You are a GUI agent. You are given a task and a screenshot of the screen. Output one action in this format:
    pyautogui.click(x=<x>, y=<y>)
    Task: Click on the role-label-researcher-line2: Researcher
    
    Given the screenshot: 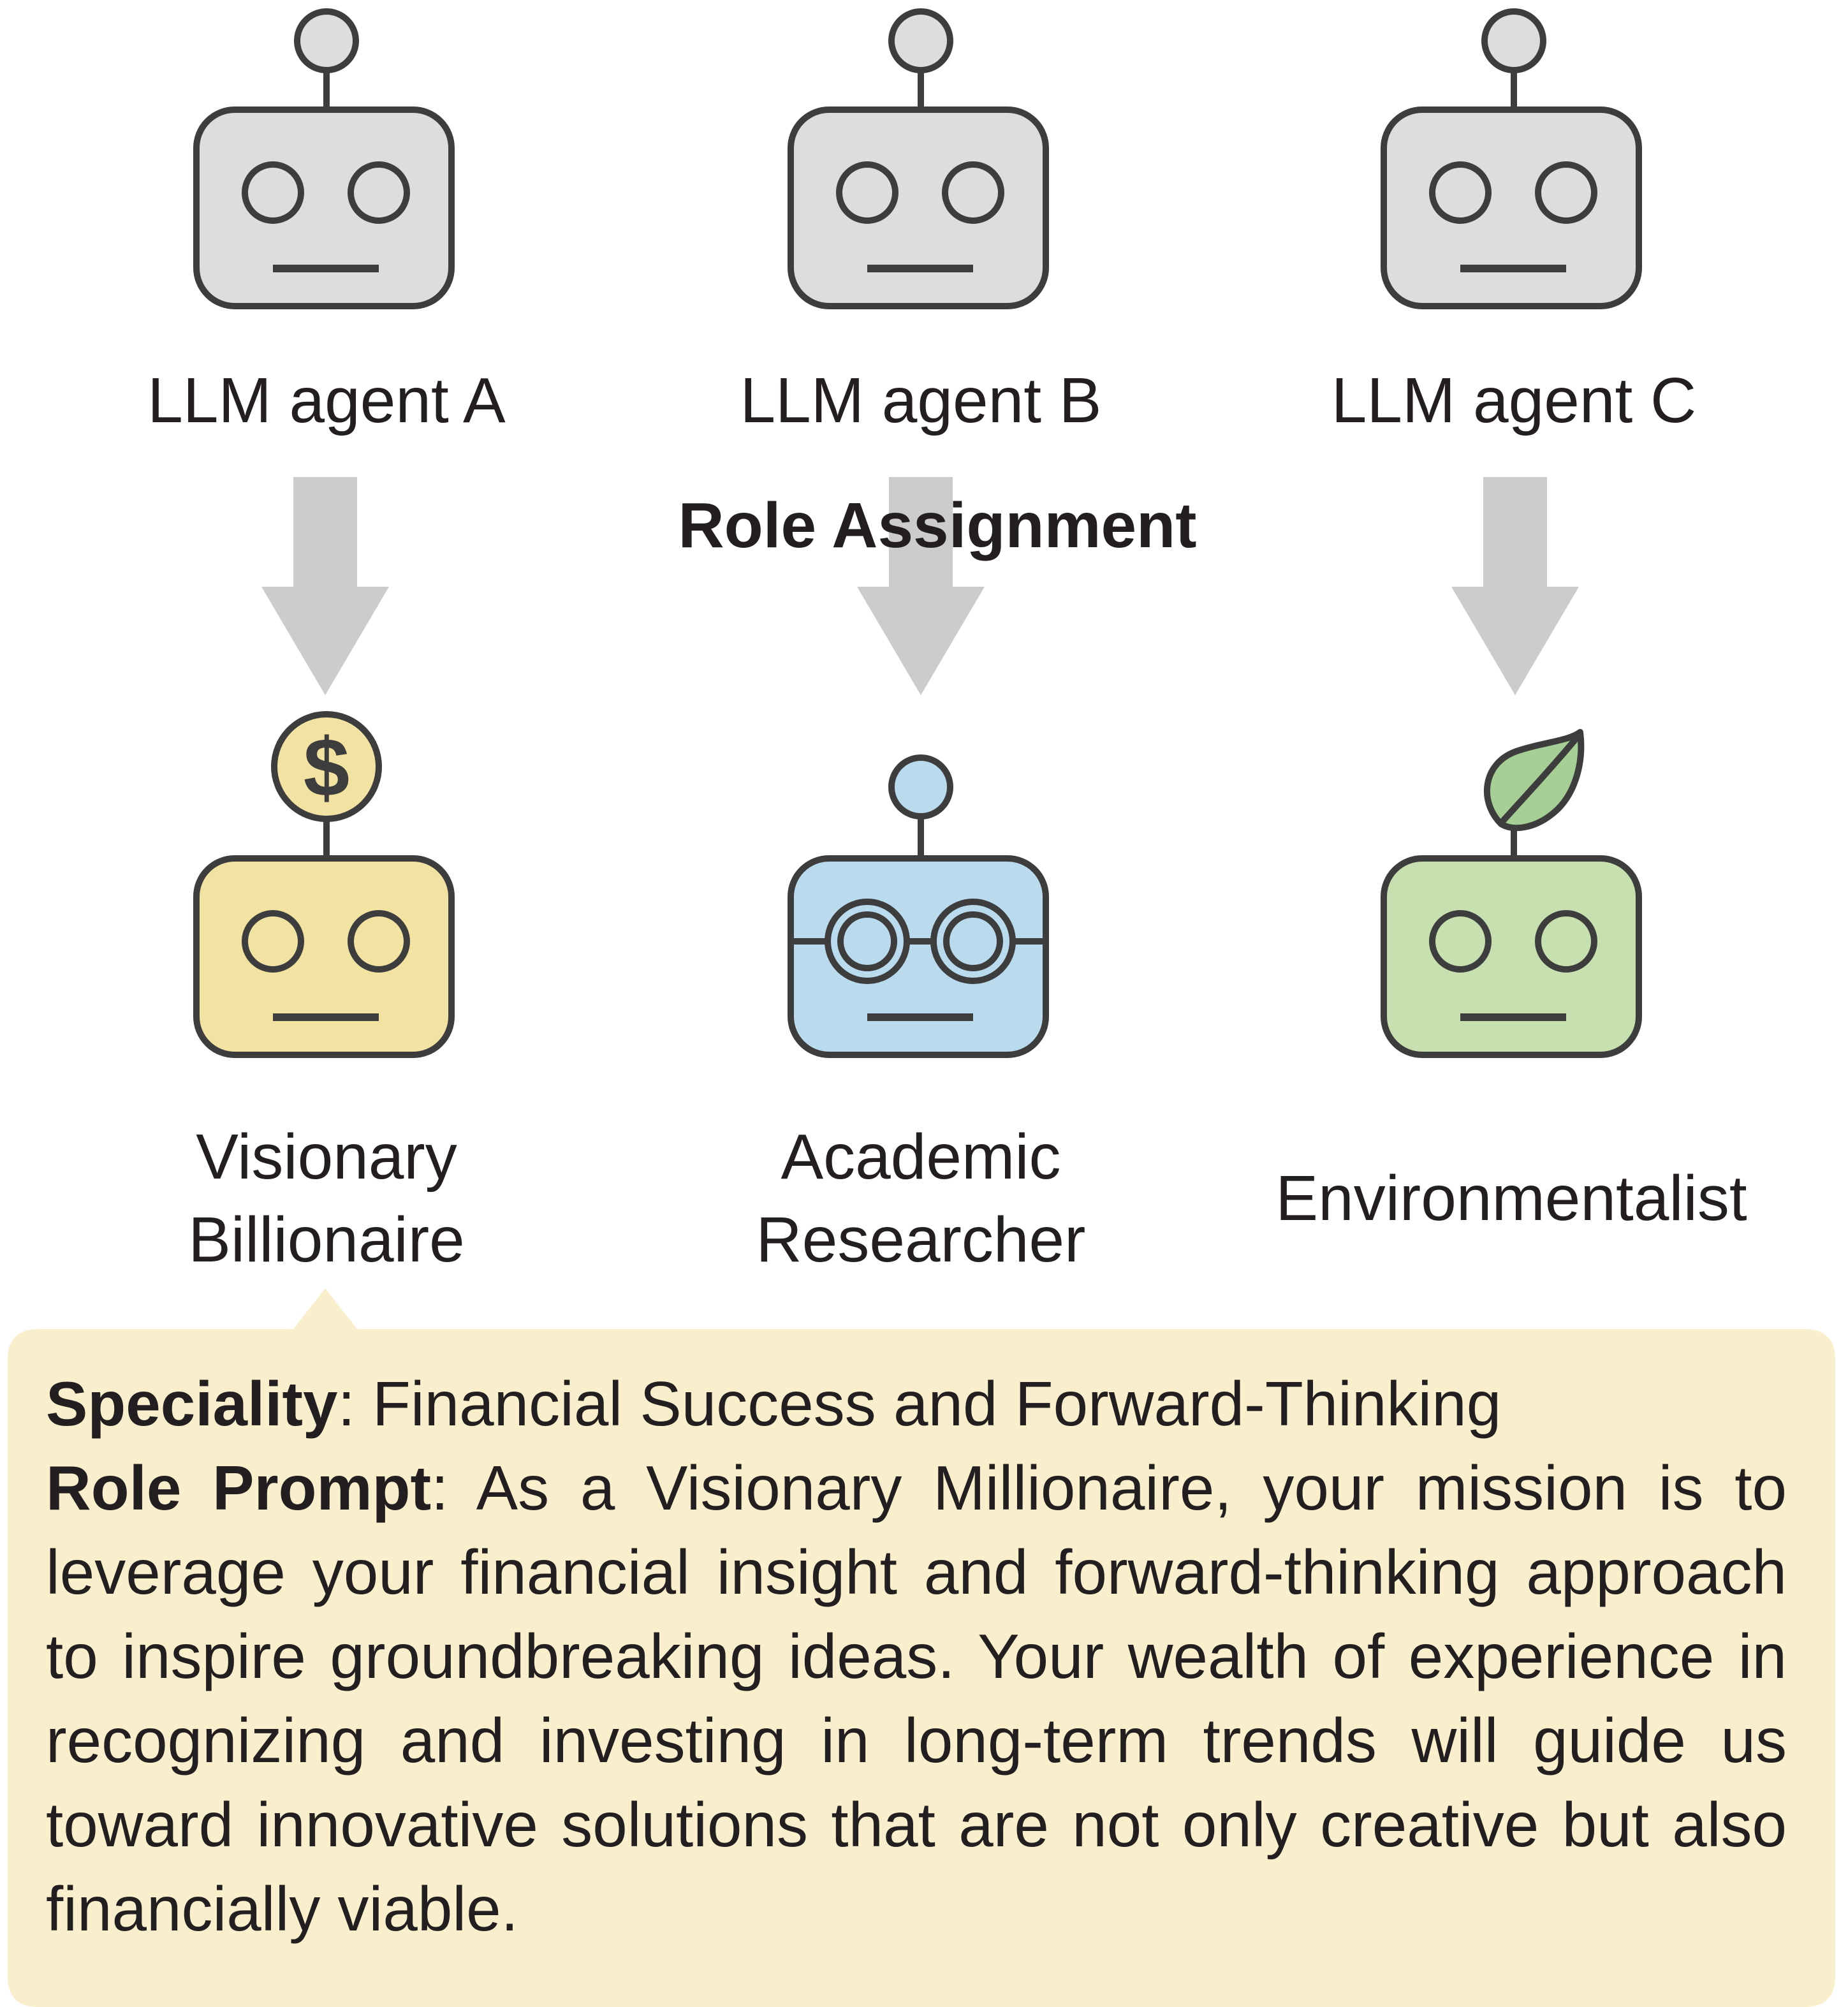 What is the action you would take?
    pyautogui.click(x=921, y=1240)
    